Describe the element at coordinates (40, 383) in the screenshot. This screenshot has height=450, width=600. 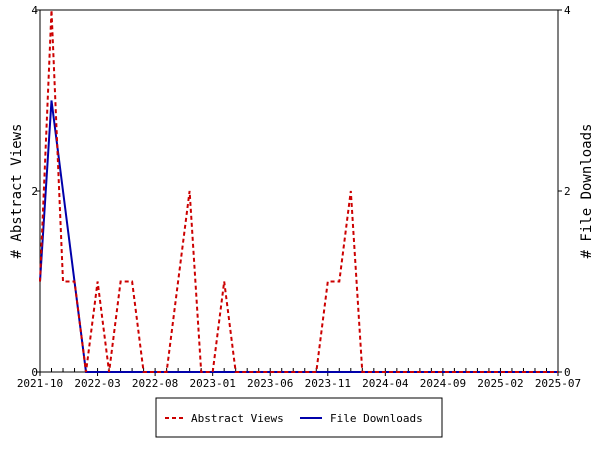
I see `x-tick-label: 2021-10` at that location.